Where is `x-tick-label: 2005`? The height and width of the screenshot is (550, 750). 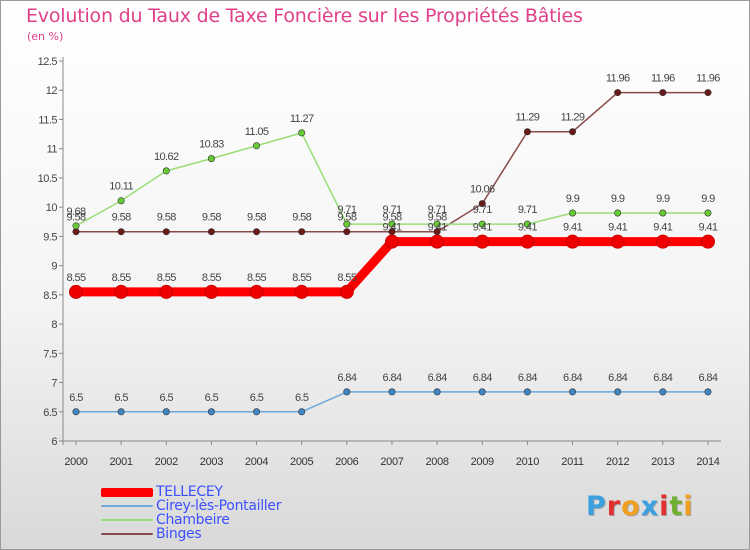
x-tick-label: 2005 is located at coordinates (301, 462).